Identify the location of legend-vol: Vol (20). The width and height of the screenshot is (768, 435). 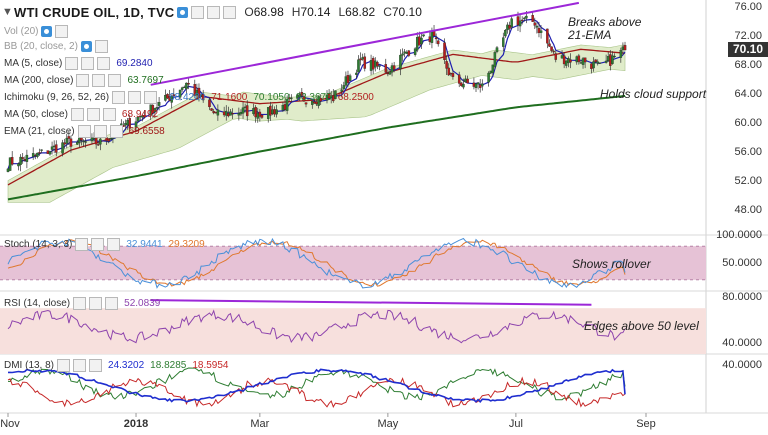
(36, 31).